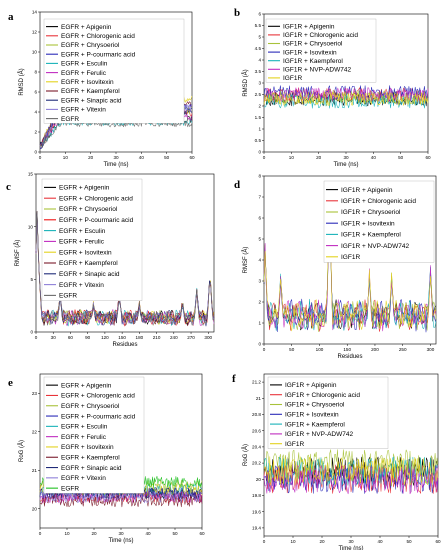 Image resolution: width=448 pixels, height=550 pixels. Describe the element at coordinates (367, 190) in the screenshot. I see `legend-label: IGF1R + Apigenin` at that location.